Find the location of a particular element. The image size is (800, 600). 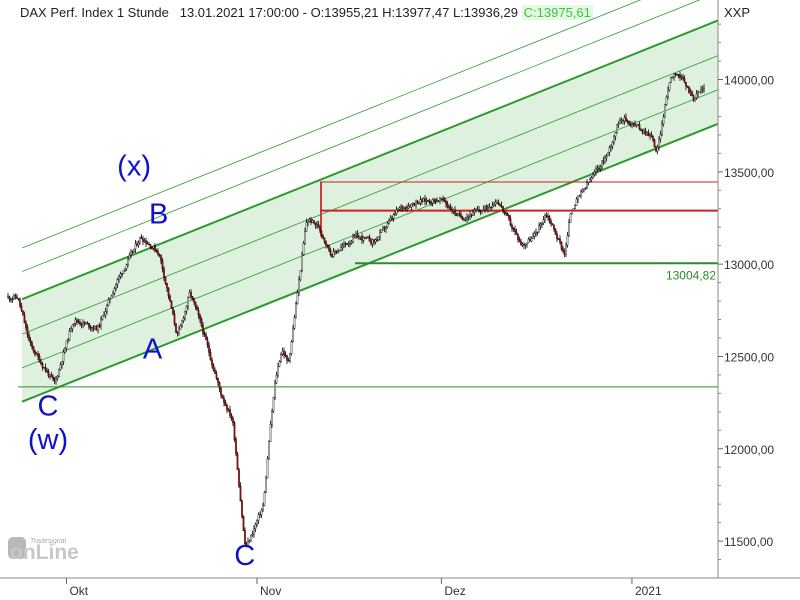

ohl-values: O:13955,21 H:13977,47 L:13936,29 is located at coordinates (414, 12).